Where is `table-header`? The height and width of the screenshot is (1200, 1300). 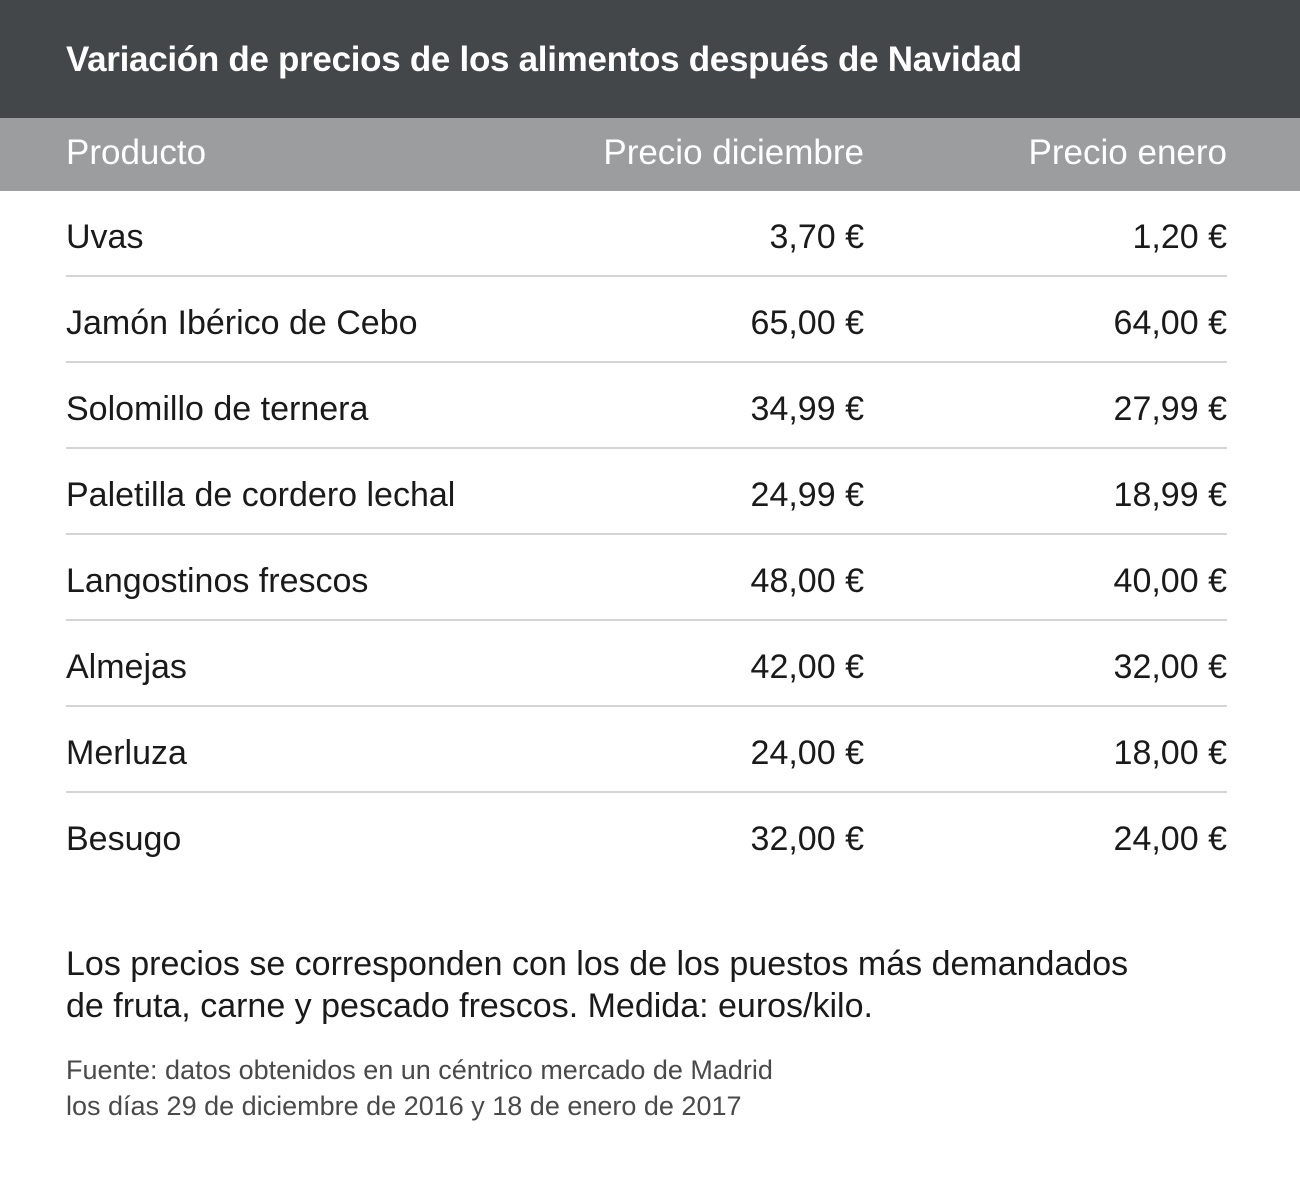 table-header is located at coordinates (650, 154).